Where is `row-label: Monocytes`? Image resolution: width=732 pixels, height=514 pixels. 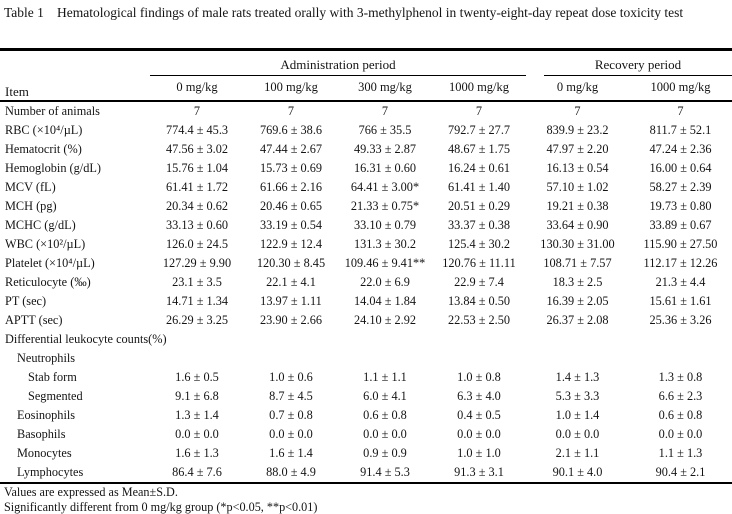
row-label: Monocytes is located at coordinates (44, 452).